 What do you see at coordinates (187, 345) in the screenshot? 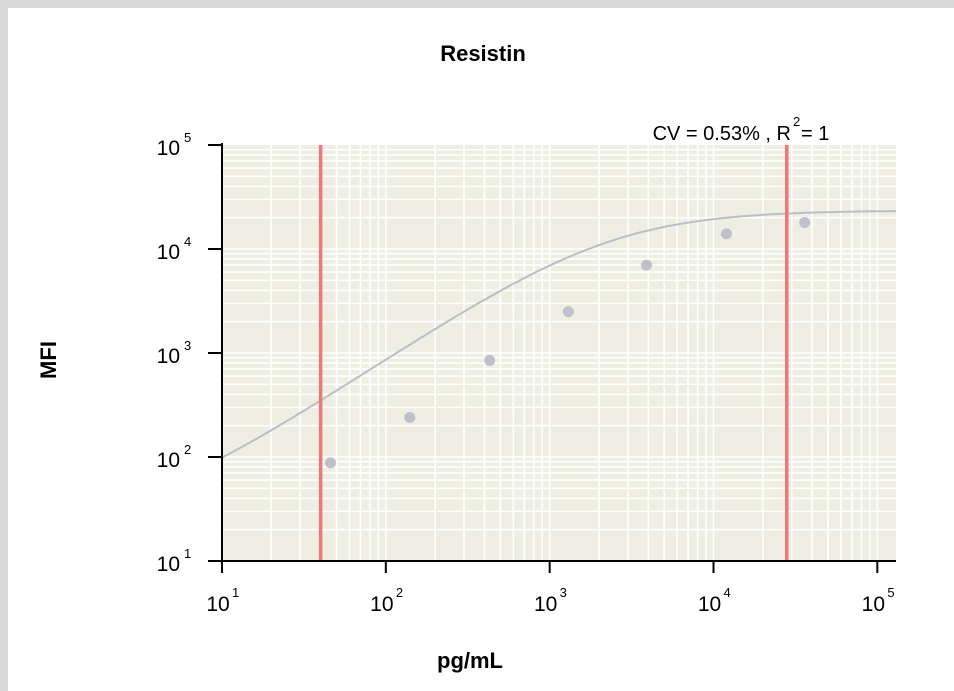
I see `y-tick-exponent-3: 3` at bounding box center [187, 345].